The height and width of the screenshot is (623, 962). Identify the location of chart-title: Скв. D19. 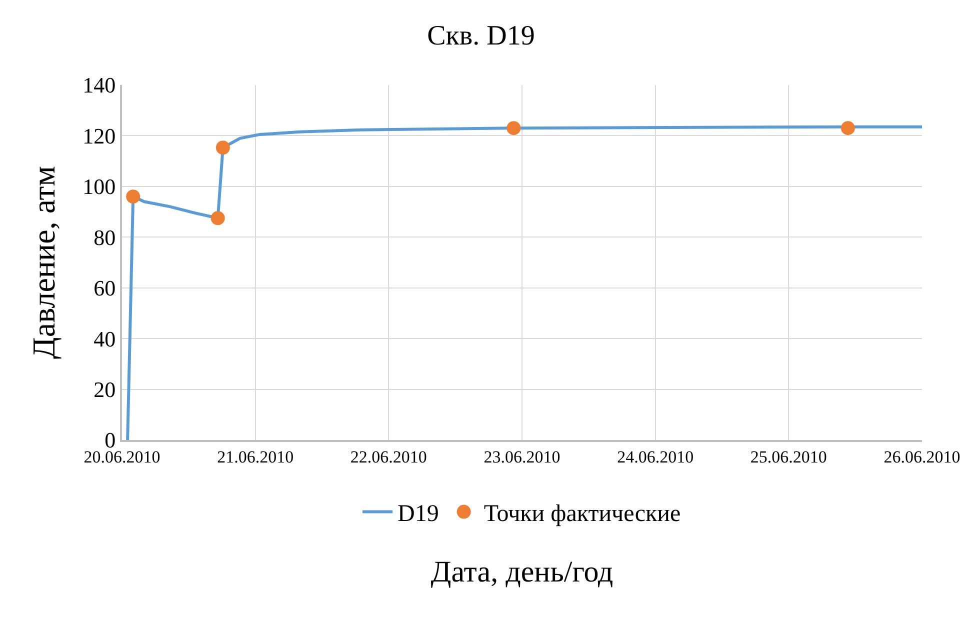
(481, 36).